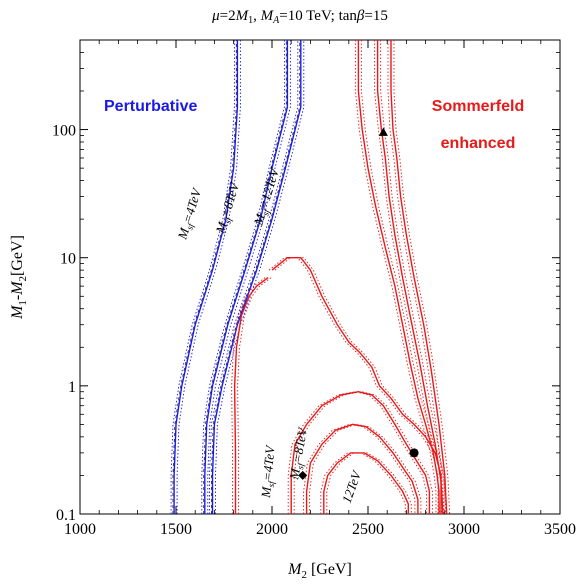 The width and height of the screenshot is (583, 584). I want to click on x-tick-label: 2500, so click(368, 529).